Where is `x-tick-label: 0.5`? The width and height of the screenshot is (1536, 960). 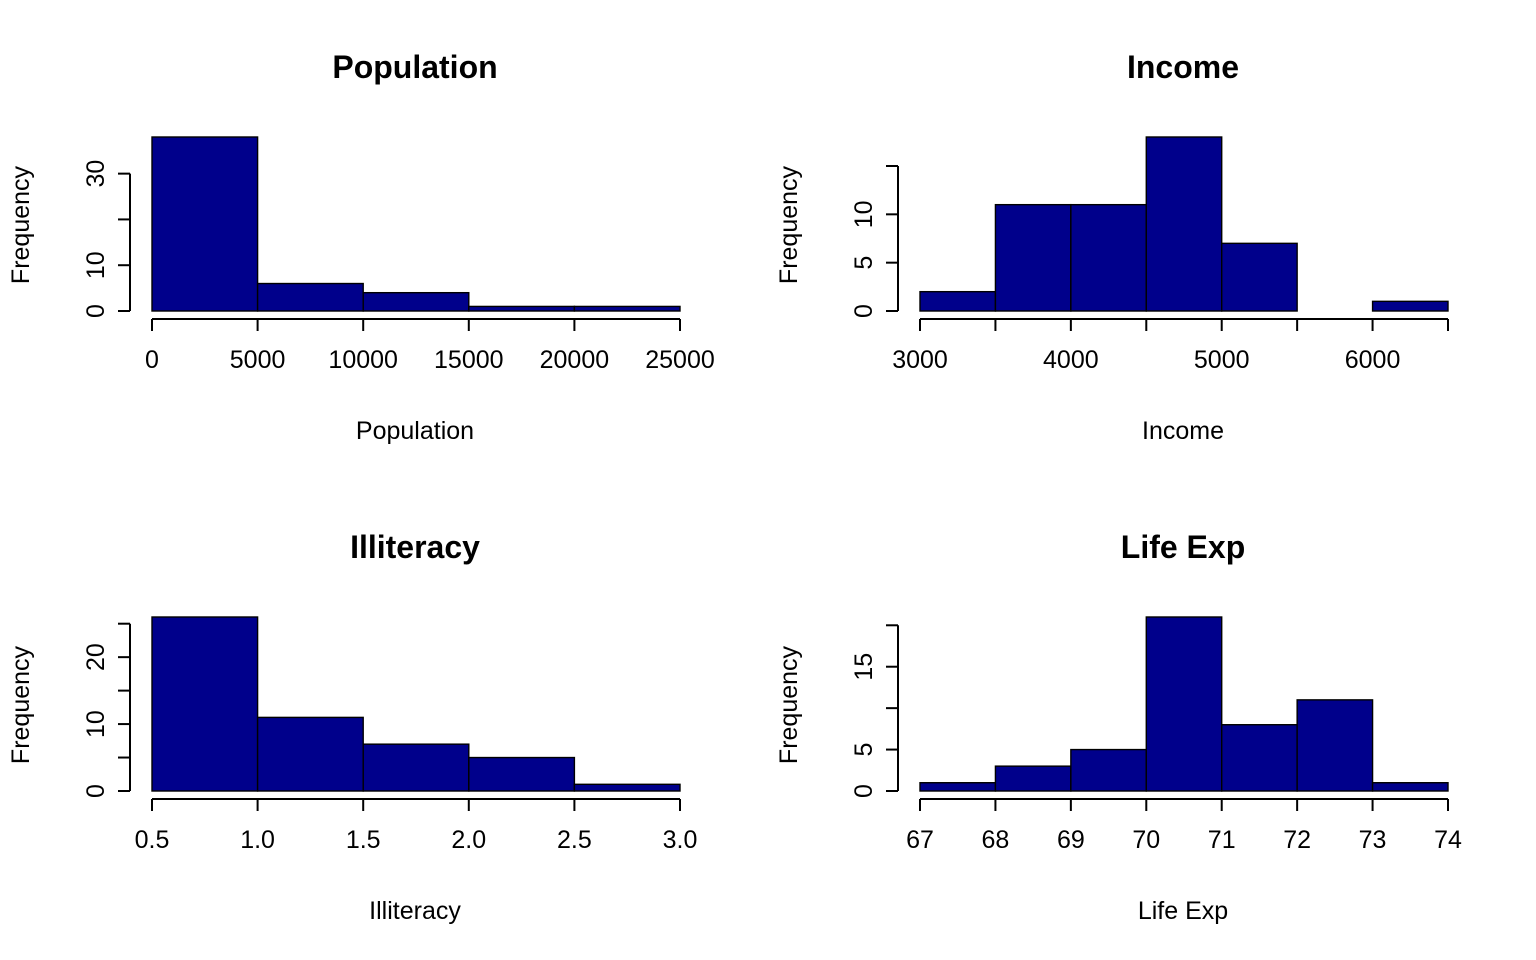 x-tick-label: 0.5 is located at coordinates (152, 840).